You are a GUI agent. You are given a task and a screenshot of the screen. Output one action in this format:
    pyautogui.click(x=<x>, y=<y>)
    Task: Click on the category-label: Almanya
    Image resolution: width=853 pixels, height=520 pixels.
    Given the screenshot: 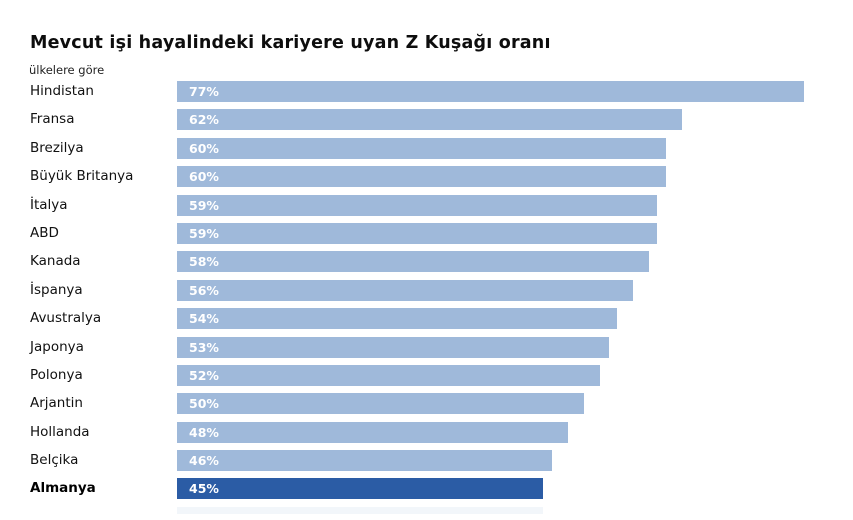 What is the action you would take?
    pyautogui.click(x=63, y=488)
    